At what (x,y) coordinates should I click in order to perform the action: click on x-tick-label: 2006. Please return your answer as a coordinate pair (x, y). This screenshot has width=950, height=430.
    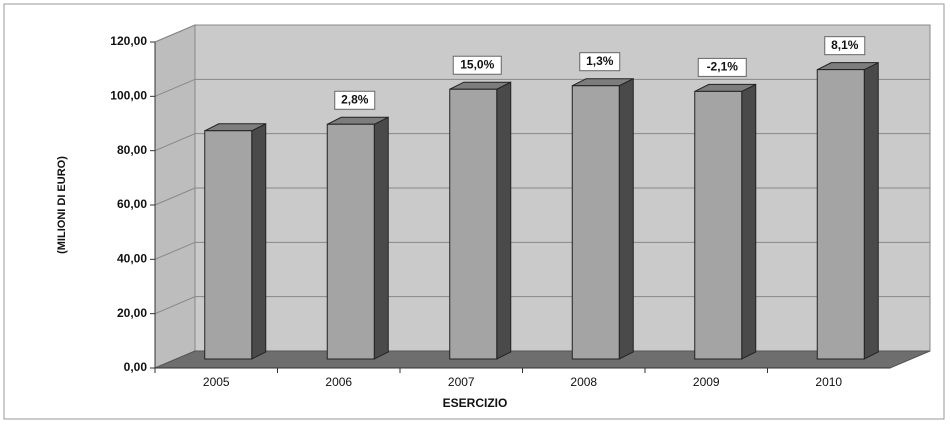
    Looking at the image, I should click on (338, 382).